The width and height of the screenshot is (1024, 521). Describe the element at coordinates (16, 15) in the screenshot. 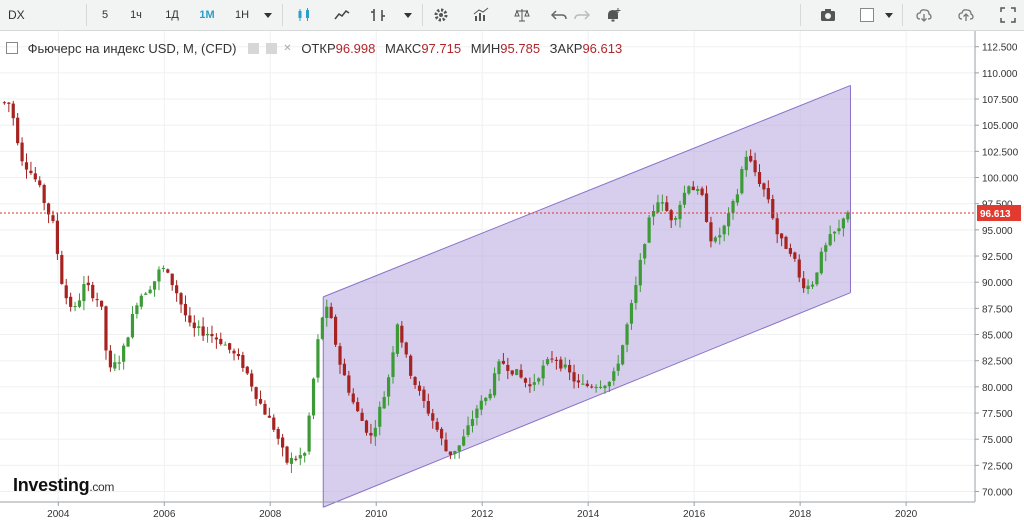

I see `symbol-label: DX` at that location.